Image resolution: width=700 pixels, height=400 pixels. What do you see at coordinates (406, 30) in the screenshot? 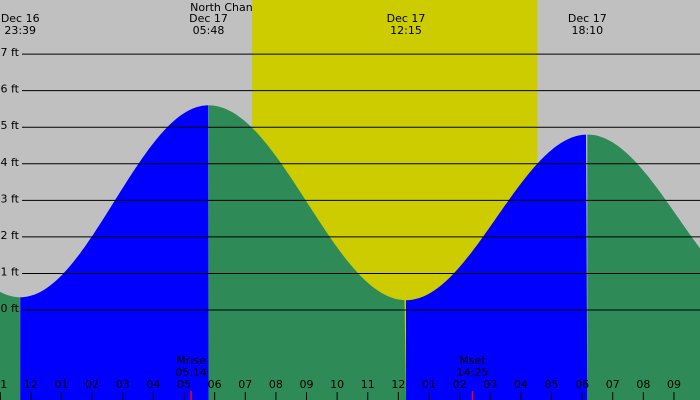
I see `tide-time: 12:15` at bounding box center [406, 30].